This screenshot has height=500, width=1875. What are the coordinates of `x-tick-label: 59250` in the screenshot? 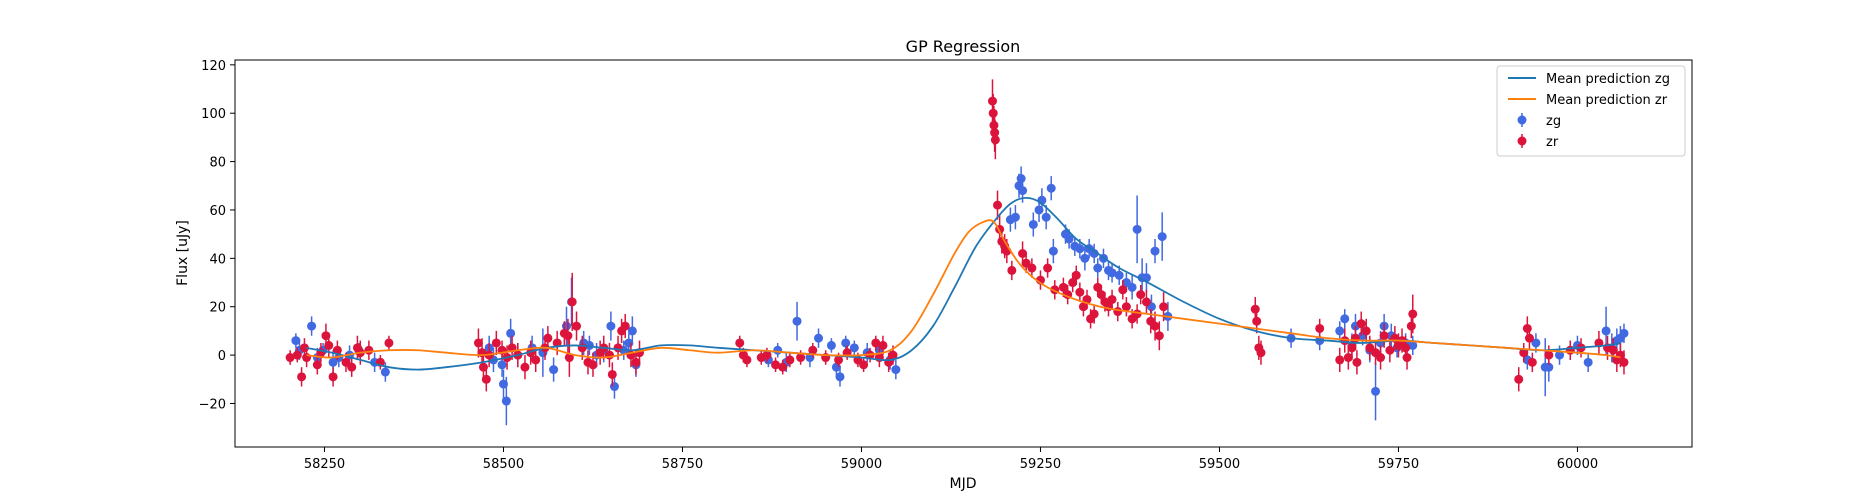 It's located at (1040, 464).